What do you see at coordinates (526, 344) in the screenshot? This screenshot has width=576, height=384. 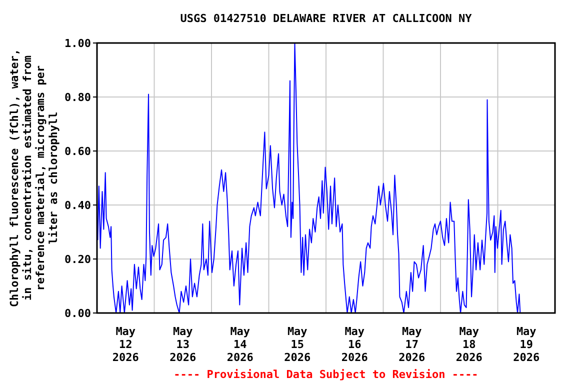 I see `x-tick-label: May 19 2026` at bounding box center [526, 344].